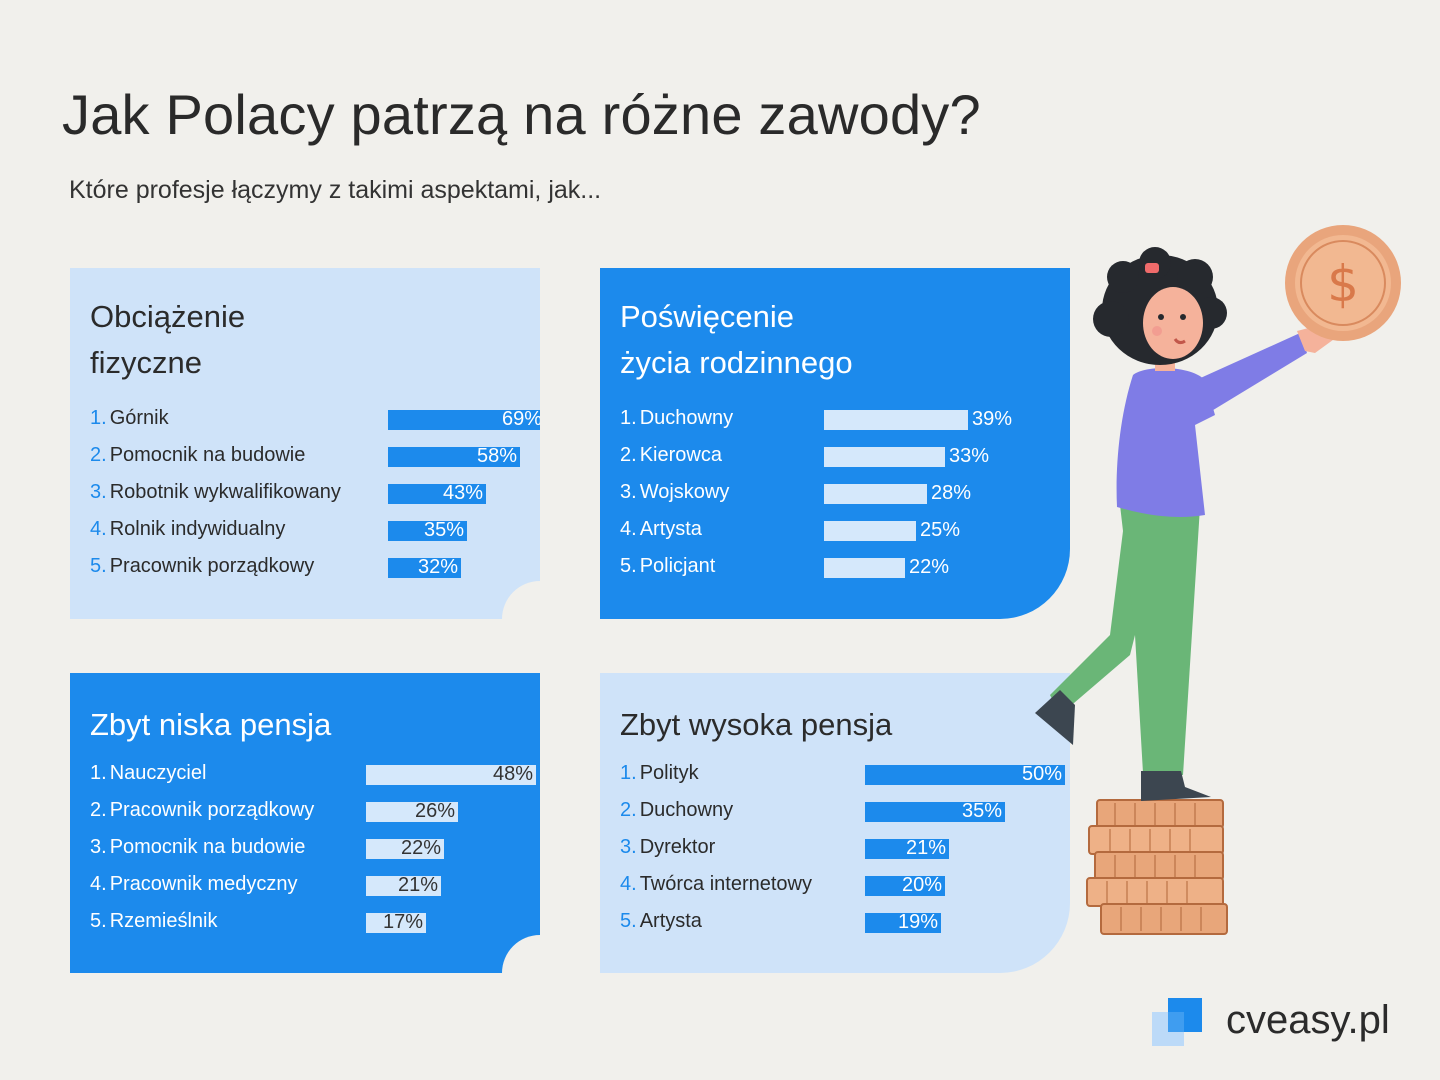 Image resolution: width=1440 pixels, height=1080 pixels. Describe the element at coordinates (940, 530) in the screenshot. I see `value-label: 25%` at that location.